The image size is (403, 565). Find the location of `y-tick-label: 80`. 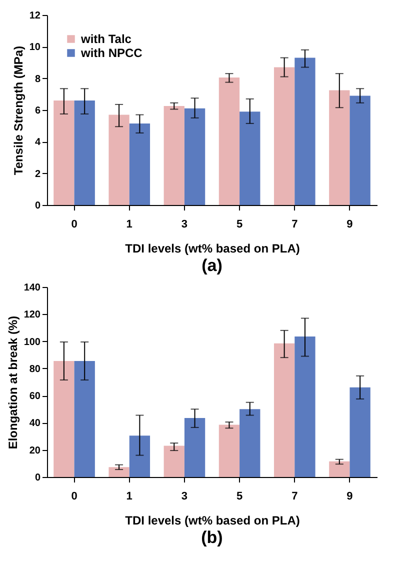

y-tick-label: 80 is located at coordinates (35, 369).